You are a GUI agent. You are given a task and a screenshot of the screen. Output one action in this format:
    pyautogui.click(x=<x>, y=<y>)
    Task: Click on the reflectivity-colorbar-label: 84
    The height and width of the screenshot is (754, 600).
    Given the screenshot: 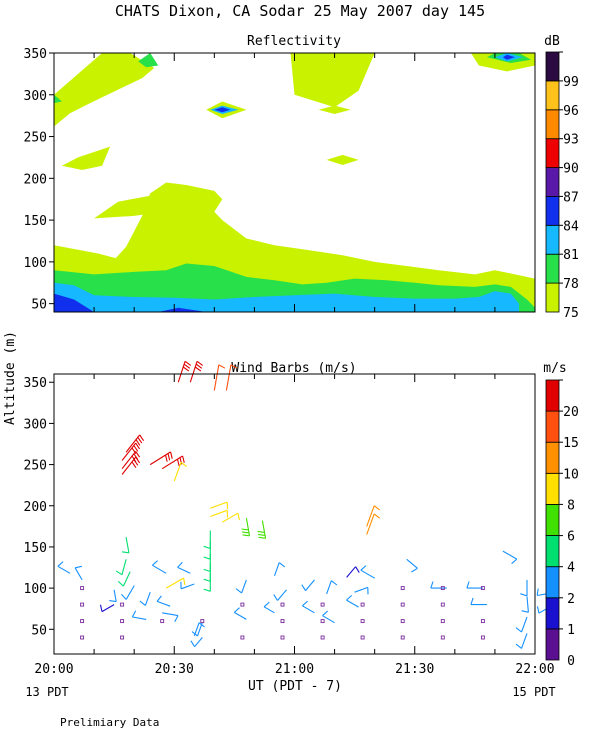 What is the action you would take?
    pyautogui.click(x=571, y=226)
    